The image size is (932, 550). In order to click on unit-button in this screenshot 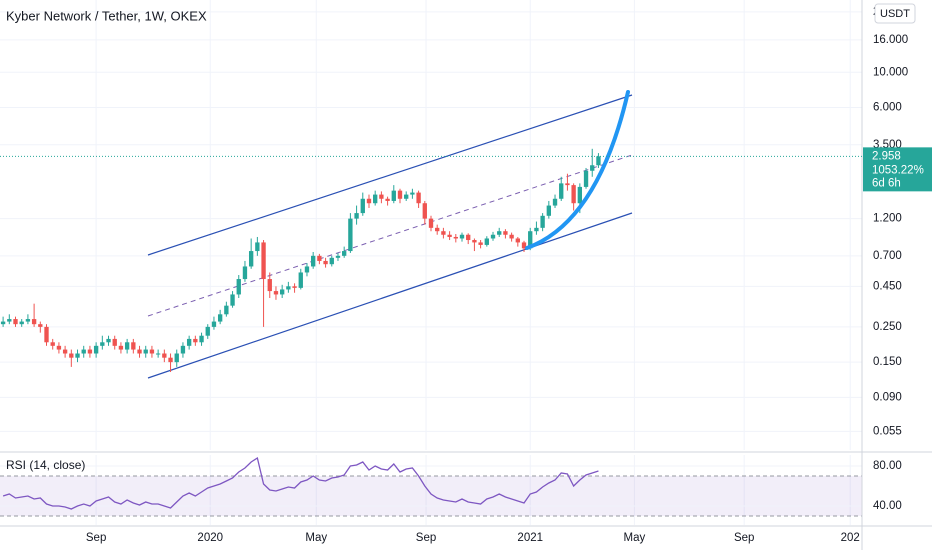, I will do `click(895, 13)`.